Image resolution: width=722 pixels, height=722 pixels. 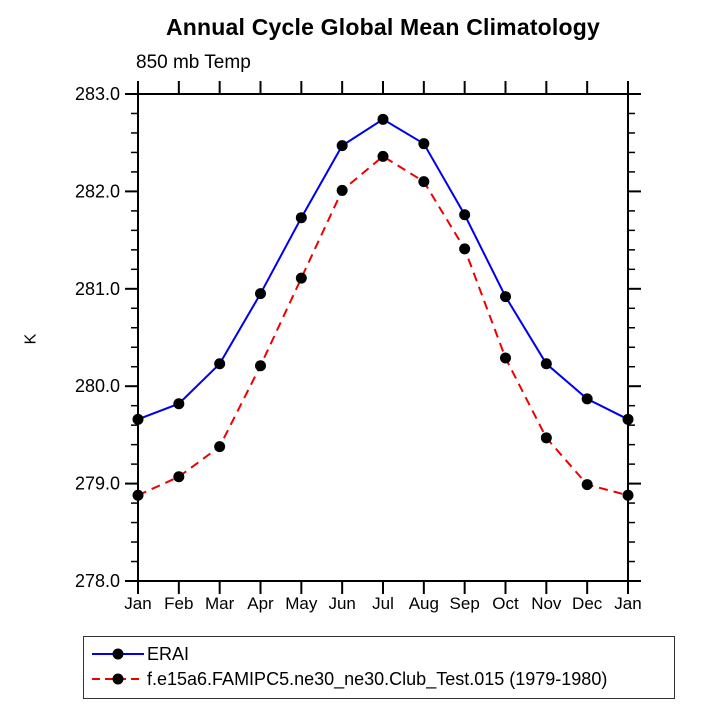 I want to click on x-tick-label: Sep, so click(x=465, y=603).